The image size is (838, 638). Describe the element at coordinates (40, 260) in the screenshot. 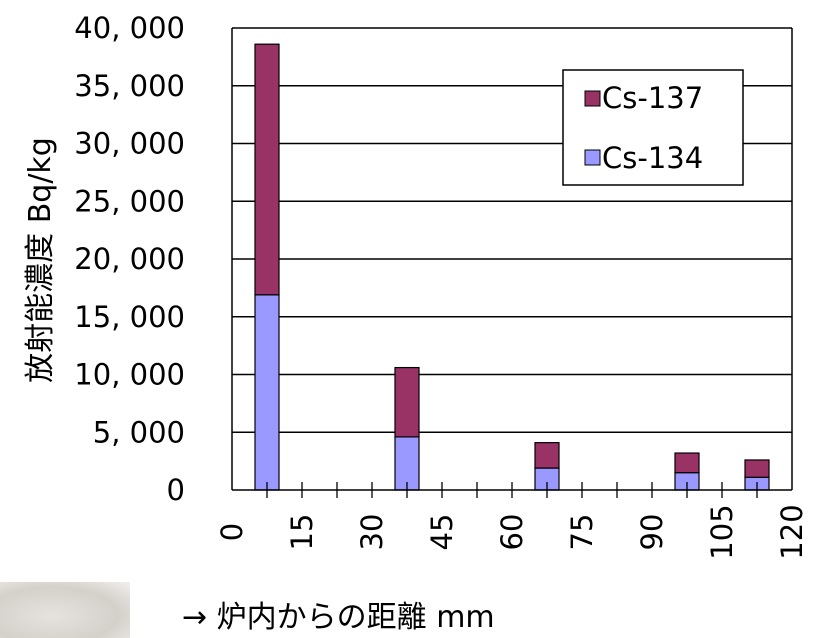

I see `y-axis-label: 放射能濃度 Bq/kg` at that location.